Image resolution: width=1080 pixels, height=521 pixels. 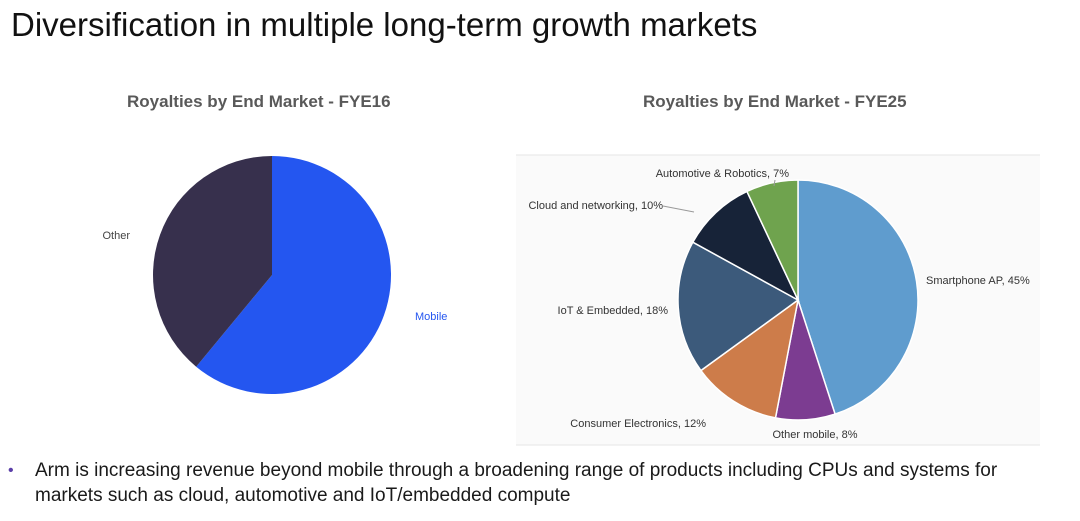 I want to click on pie-slice-mobile, so click(x=294, y=274).